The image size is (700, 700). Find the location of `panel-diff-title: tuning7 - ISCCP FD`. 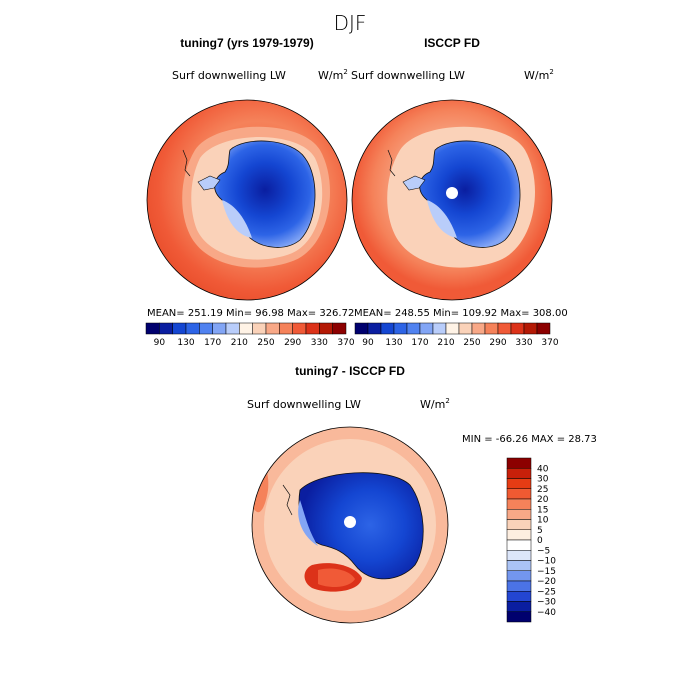

panel-diff-title: tuning7 - ISCCP FD is located at coordinates (350, 371).